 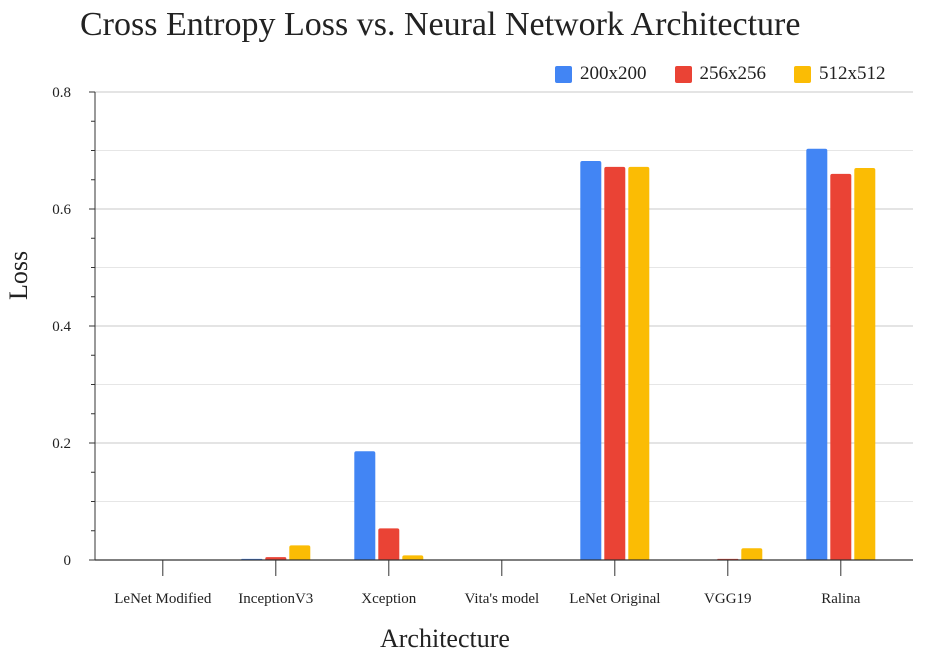 What do you see at coordinates (728, 599) in the screenshot?
I see `x-tick-label: VGG19` at bounding box center [728, 599].